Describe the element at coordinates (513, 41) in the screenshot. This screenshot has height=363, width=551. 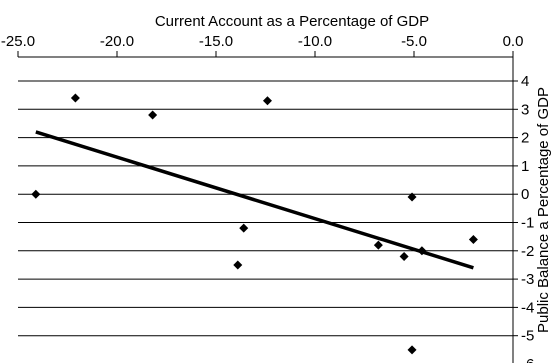
I see `x-tick-label: 0.0` at that location.